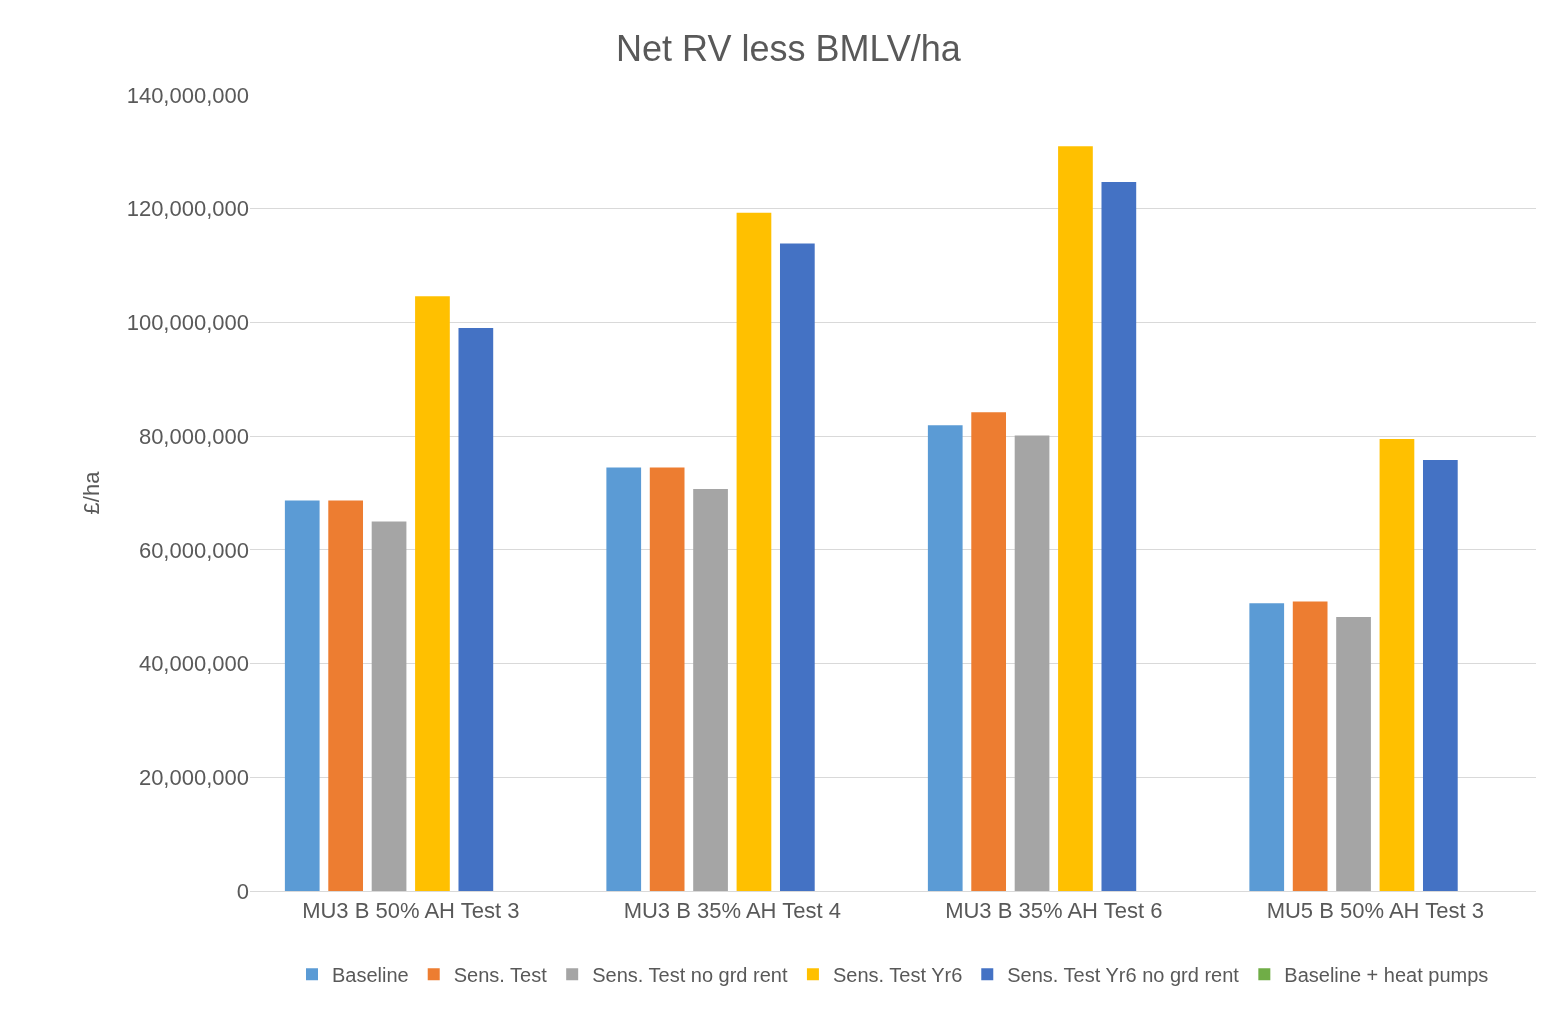 This screenshot has height=1011, width=1546. Describe the element at coordinates (193, 436) in the screenshot. I see `y-tick-label: 80,000,000` at that location.